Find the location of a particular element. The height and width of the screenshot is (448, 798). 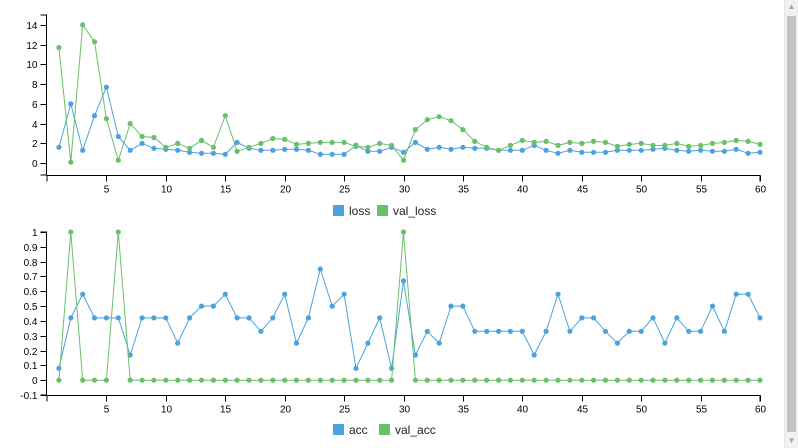

acc-y-tick-label: 0 is located at coordinates (35, 381).